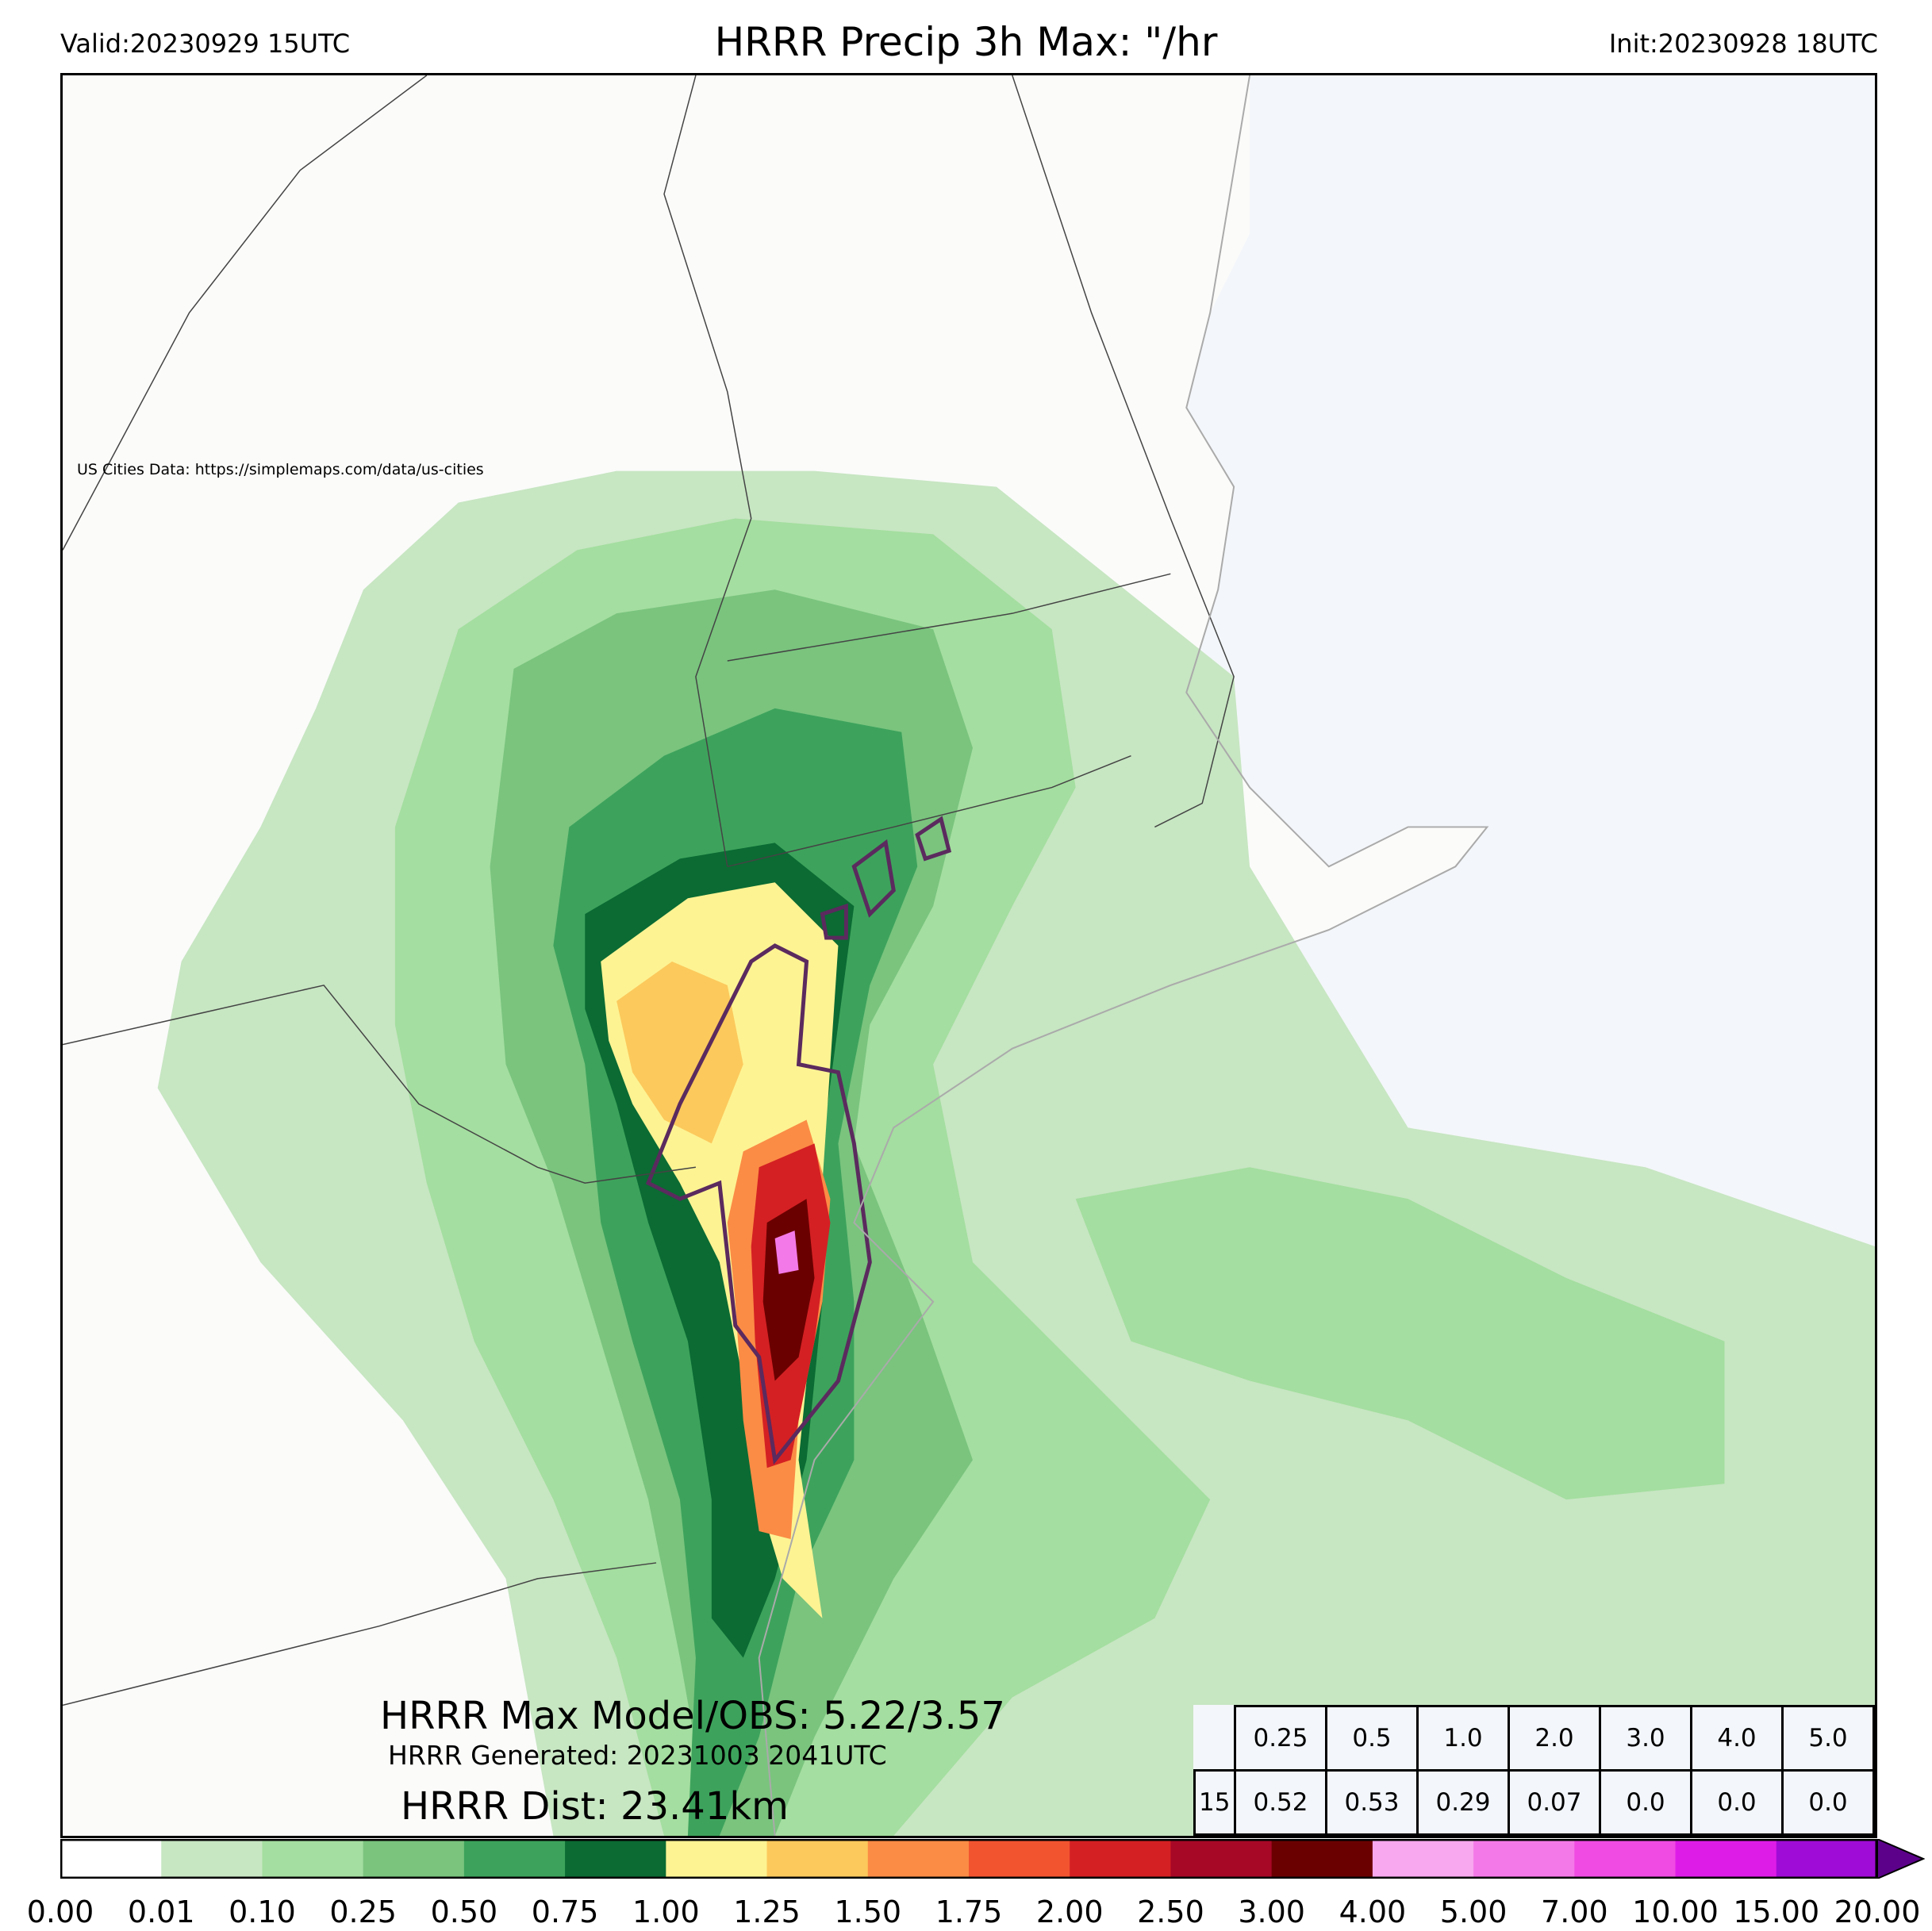 This screenshot has height=1931, width=1932. What do you see at coordinates (759, 1204) in the screenshot?
I see `obs-contour` at bounding box center [759, 1204].